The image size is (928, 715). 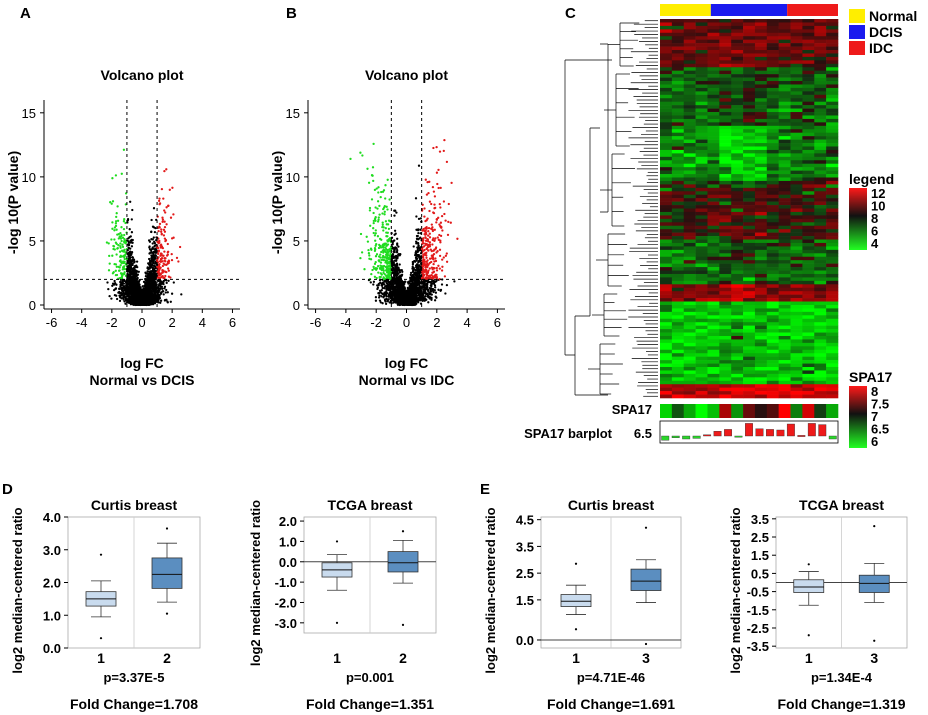 I want to click on x-tick-label: -4, so click(x=346, y=322).